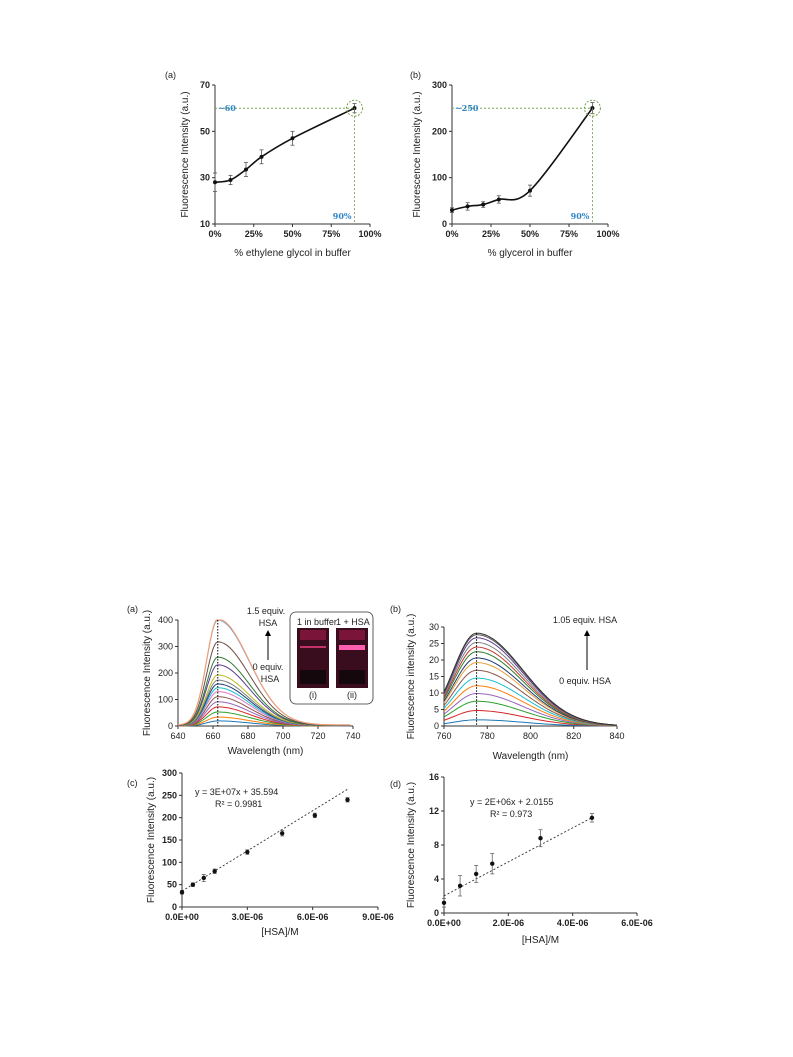  I want to click on x-tick-label: 3.0E-06, so click(248, 917).